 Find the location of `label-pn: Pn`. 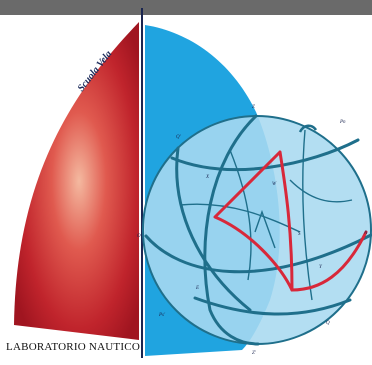

label-pn: Pn is located at coordinates (342, 122).